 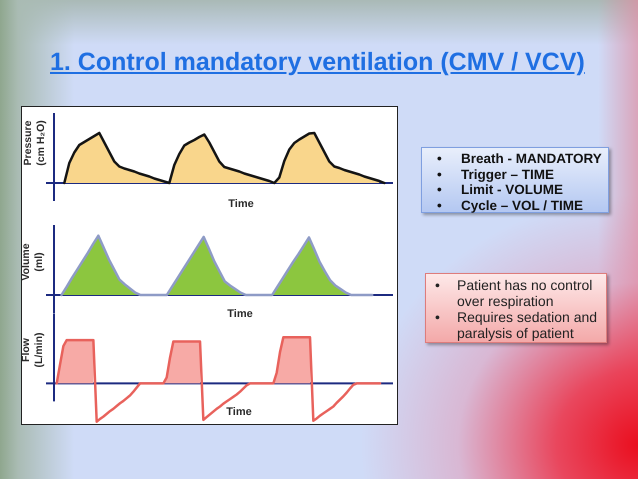 What do you see at coordinates (317, 62) in the screenshot?
I see `text: 1. Control mandatory ventilation (CMV / VCV)` at bounding box center [317, 62].